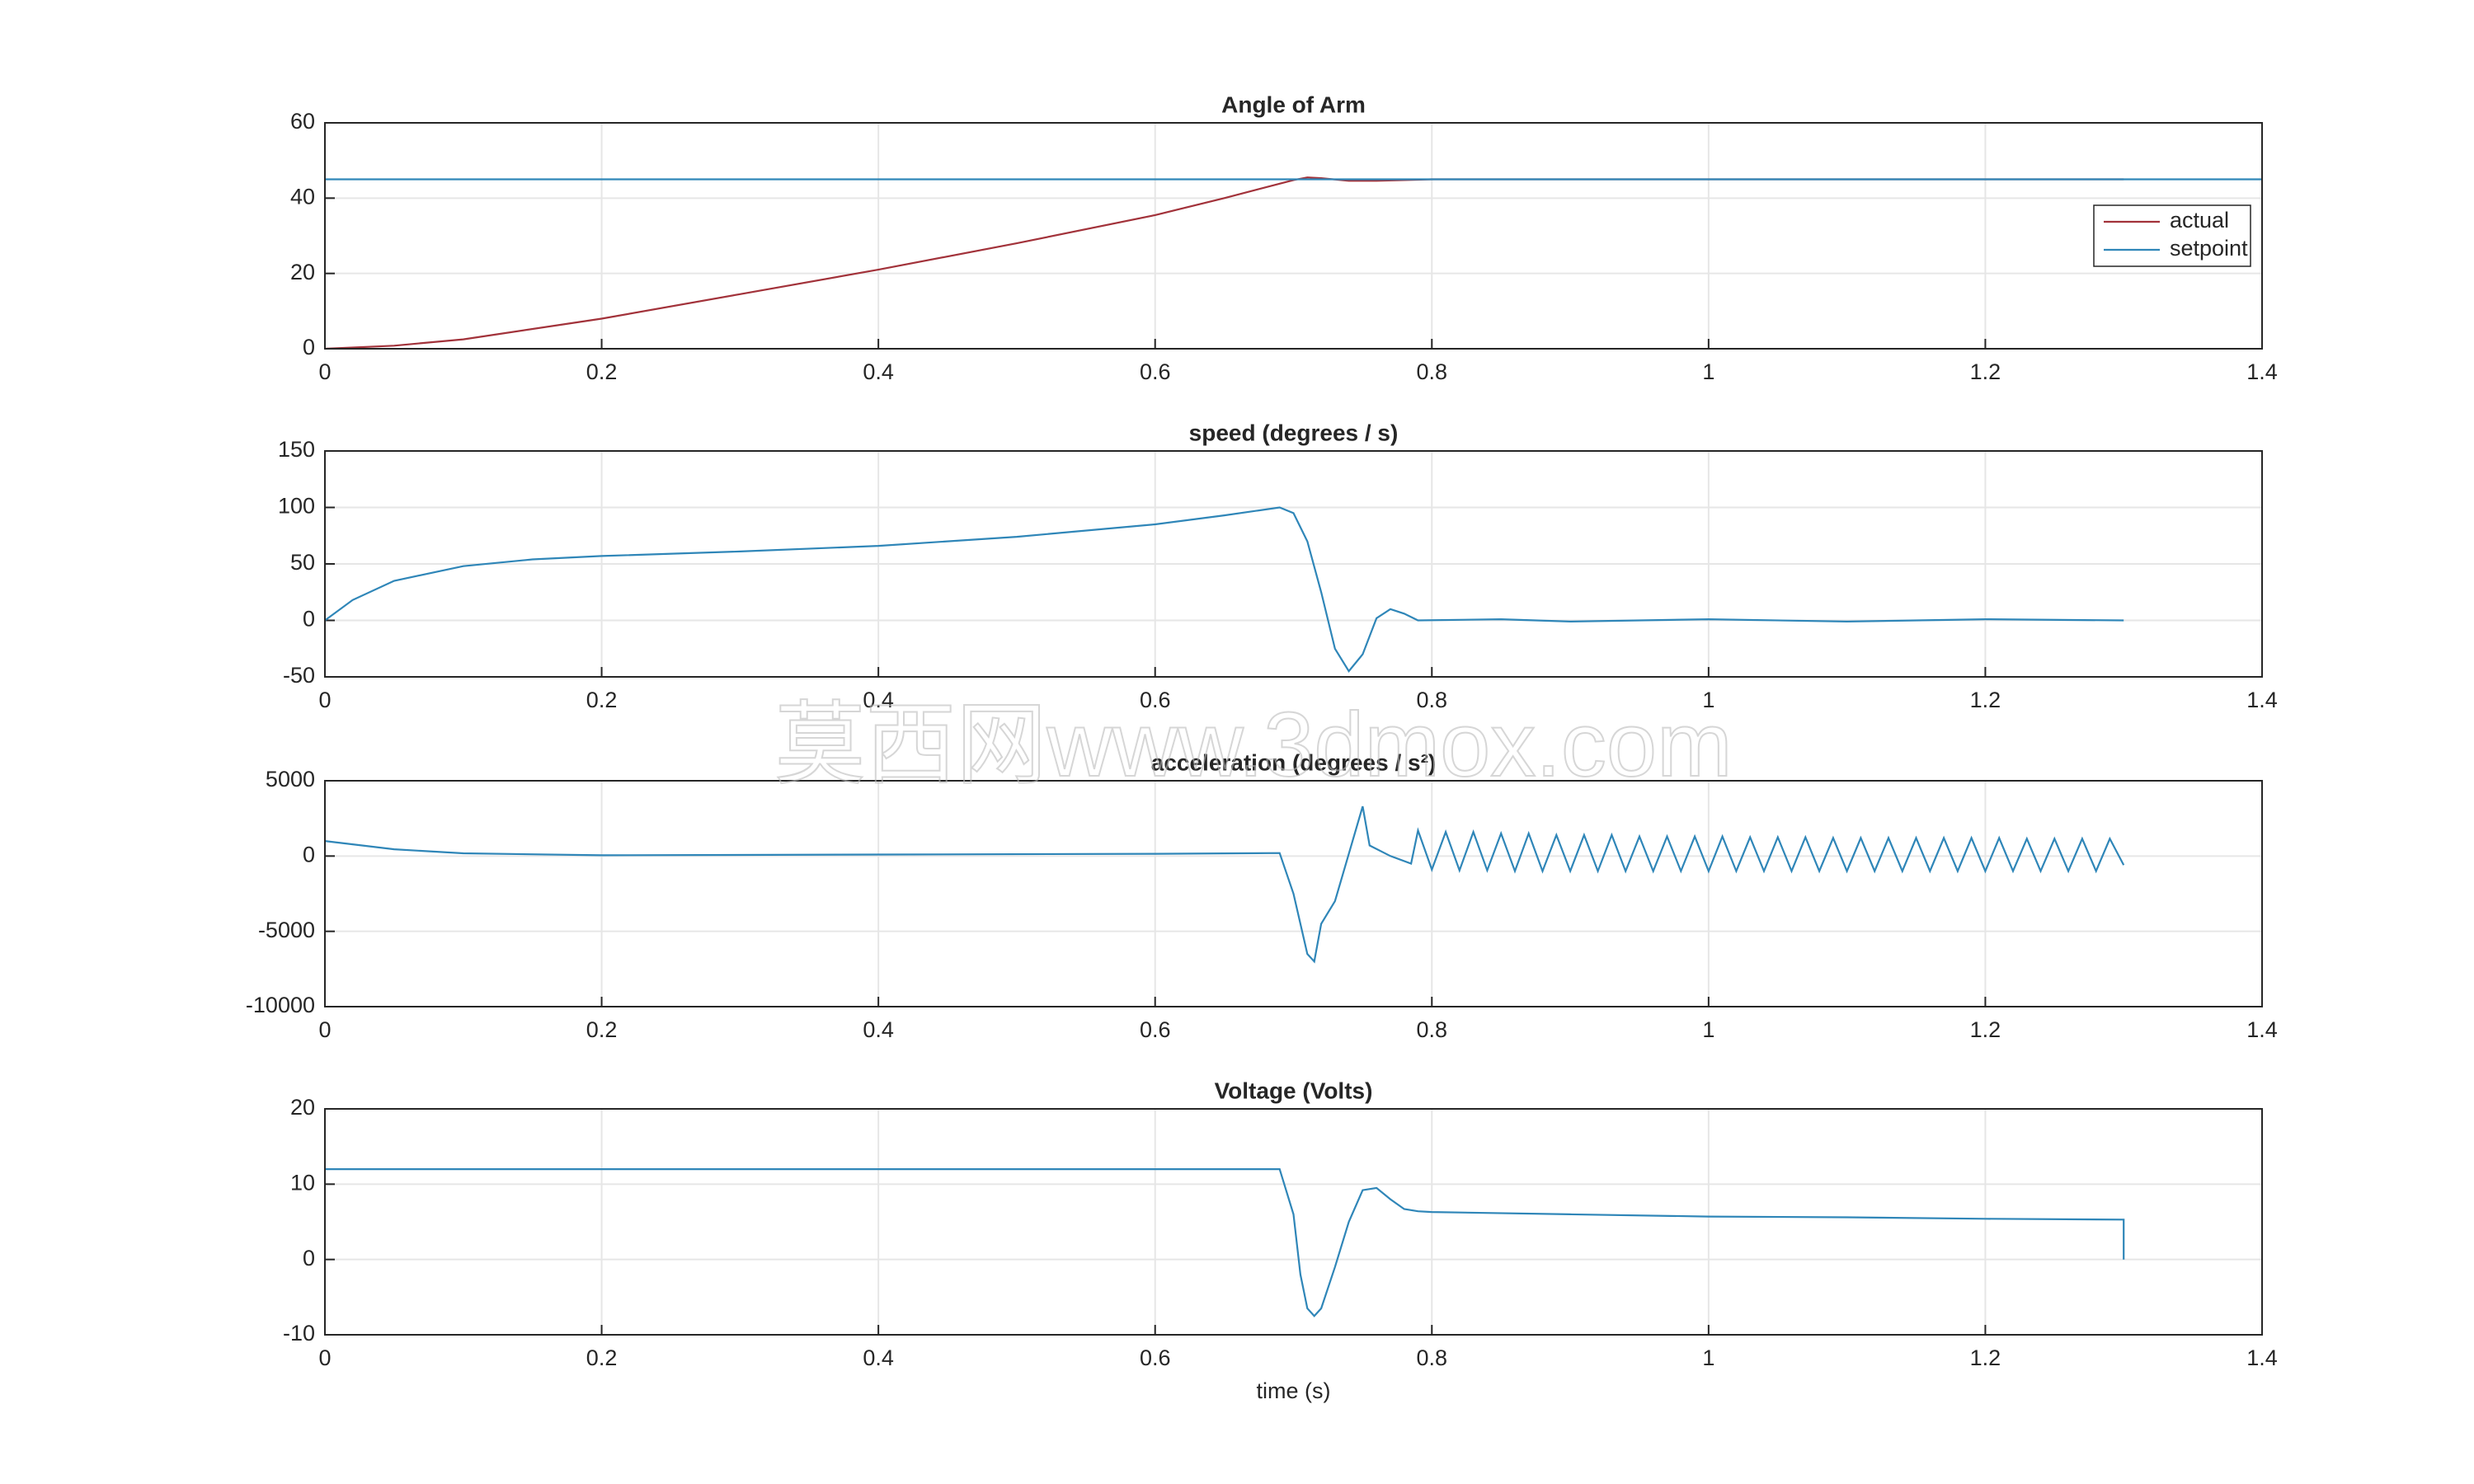  I want to click on y-tick-label: 50, so click(302, 562).